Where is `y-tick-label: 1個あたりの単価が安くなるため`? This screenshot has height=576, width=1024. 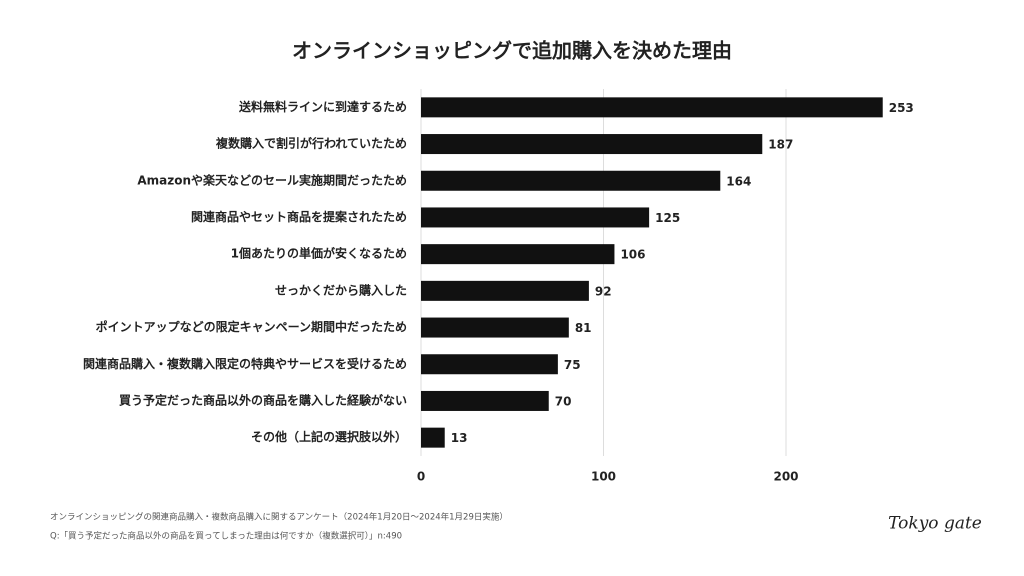 y-tick-label: 1個あたりの単価が安くなるため is located at coordinates (319, 253).